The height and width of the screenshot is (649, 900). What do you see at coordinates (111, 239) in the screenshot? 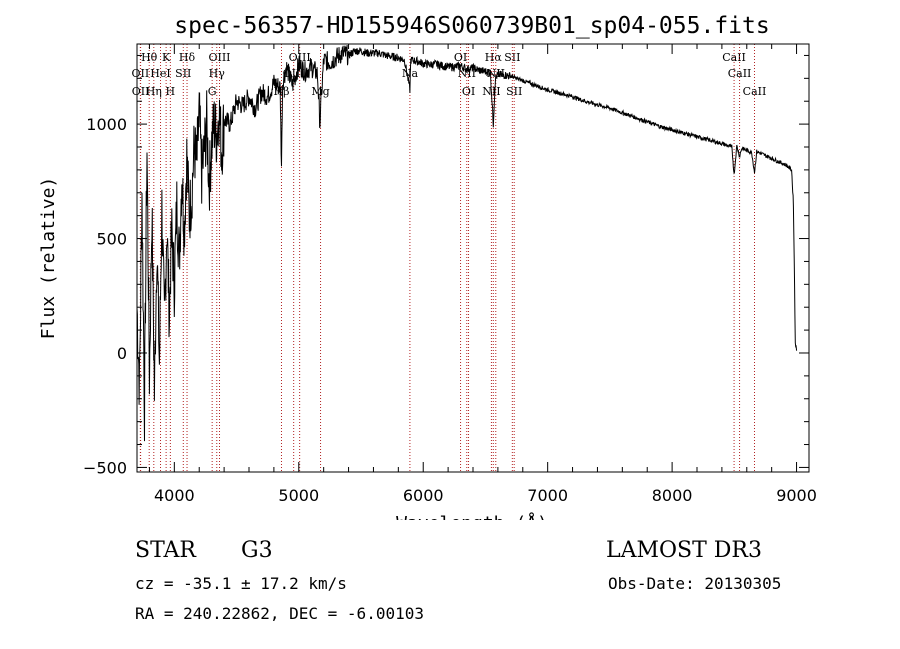
I see `y-tick-label: 500` at bounding box center [111, 239].